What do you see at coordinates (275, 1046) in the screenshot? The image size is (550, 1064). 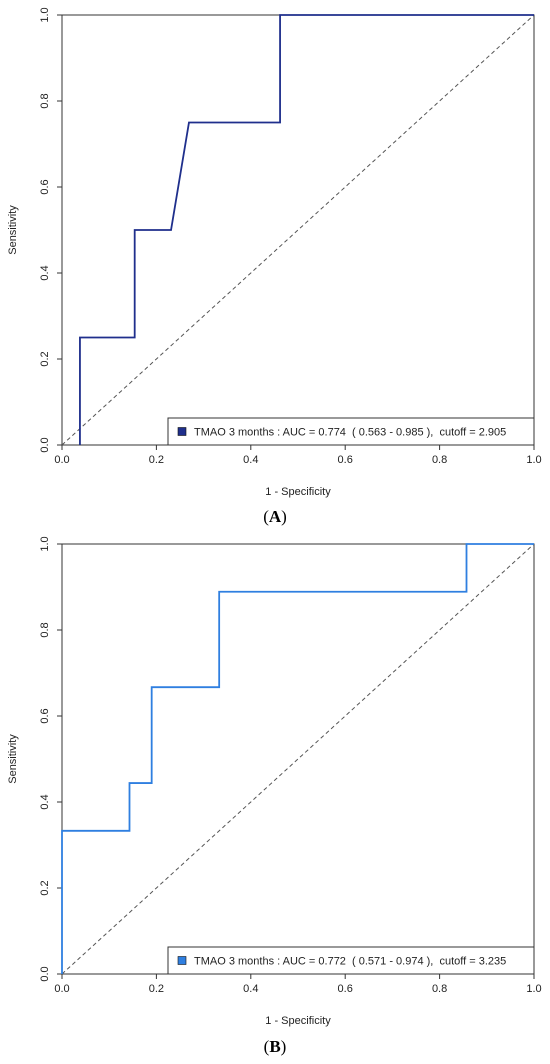 I see `panel-label: (B)` at bounding box center [275, 1046].